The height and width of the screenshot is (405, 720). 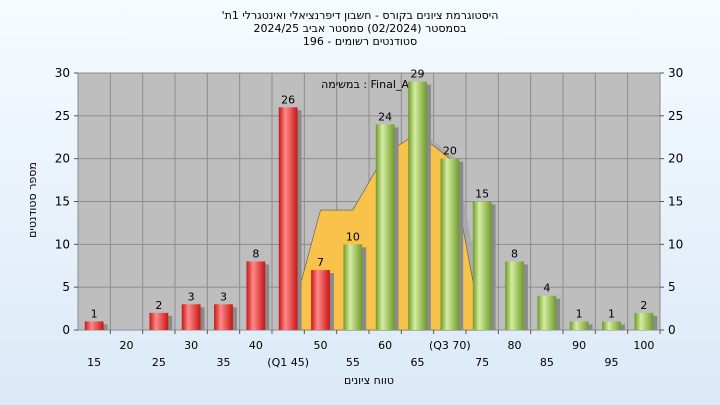 What do you see at coordinates (482, 362) in the screenshot?
I see `x-tick-label: 75` at bounding box center [482, 362].